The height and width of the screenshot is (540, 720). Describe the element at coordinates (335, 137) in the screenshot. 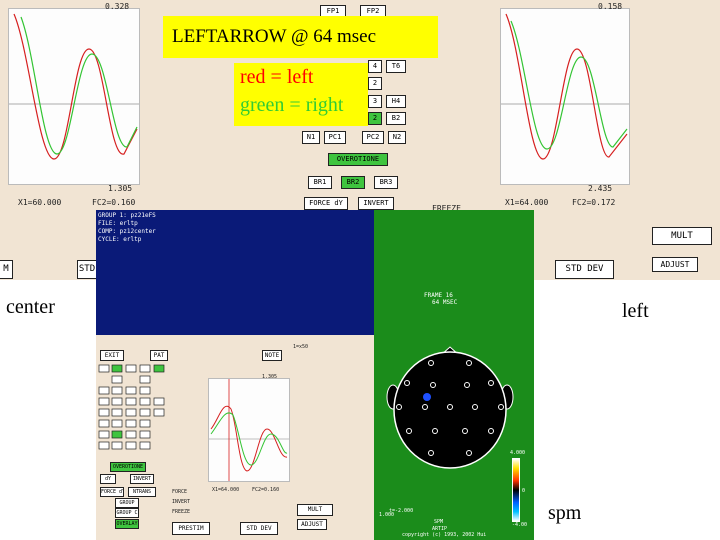

I see `pc1-button: PC1` at that location.